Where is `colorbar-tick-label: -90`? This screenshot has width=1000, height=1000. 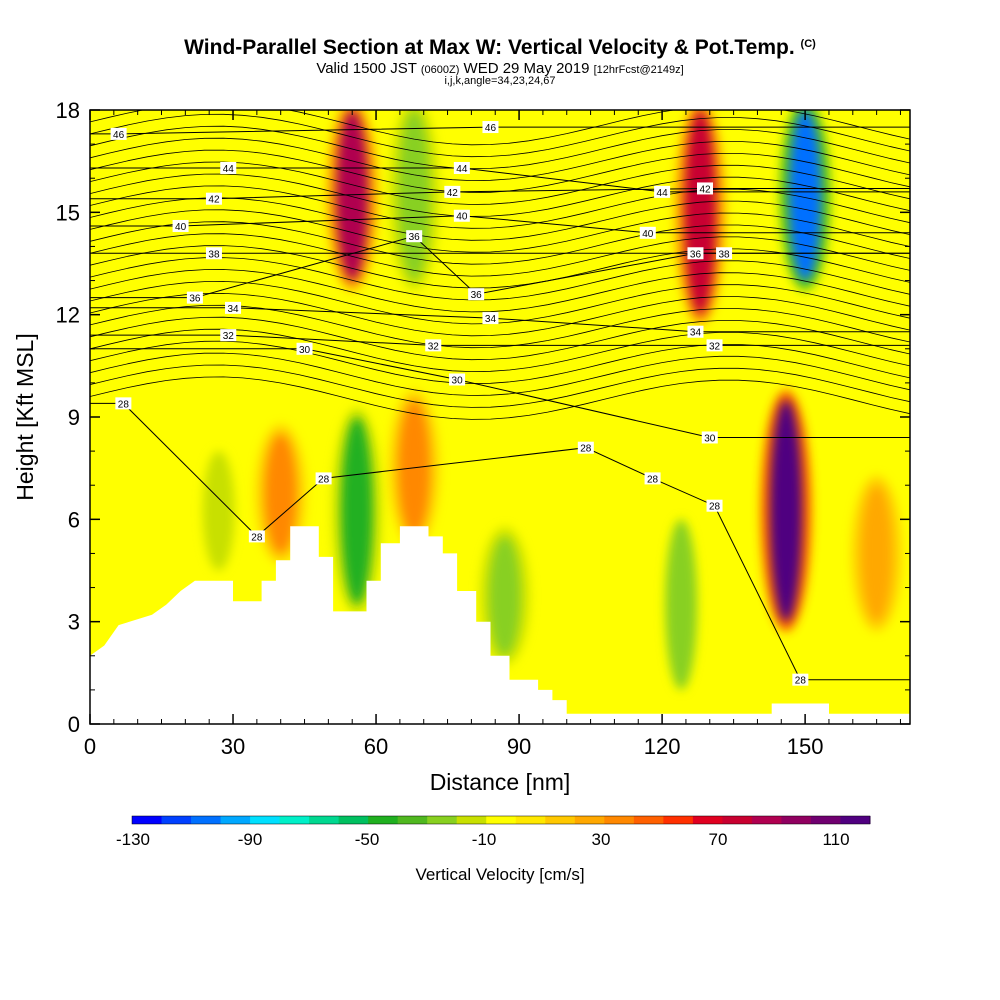 colorbar-tick-label: -90 is located at coordinates (250, 839).